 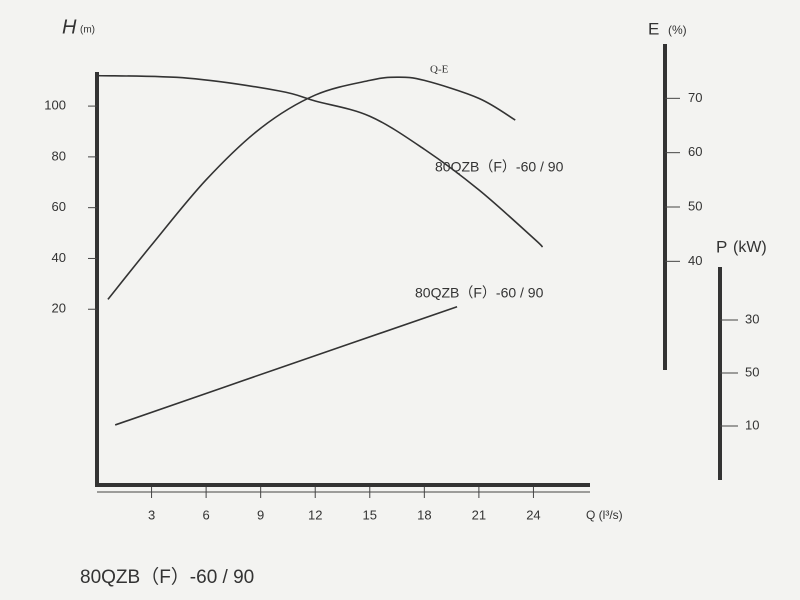 I want to click on curve-label: Q-E, so click(x=439, y=70).